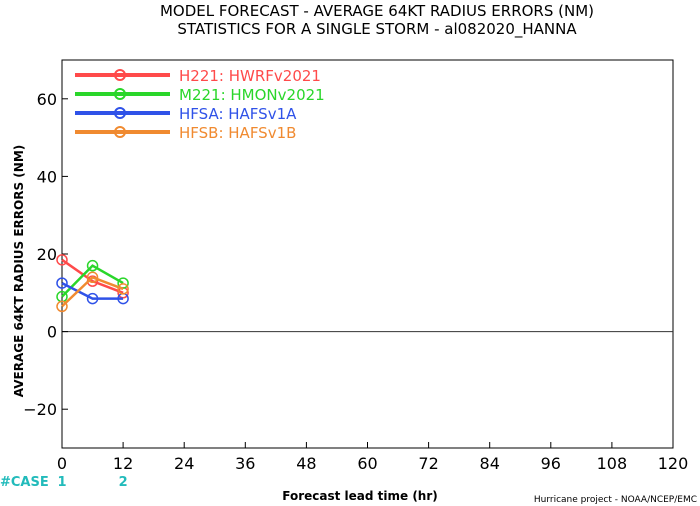 The image size is (700, 506). Describe the element at coordinates (123, 463) in the screenshot. I see `x-tick-label: 12` at that location.